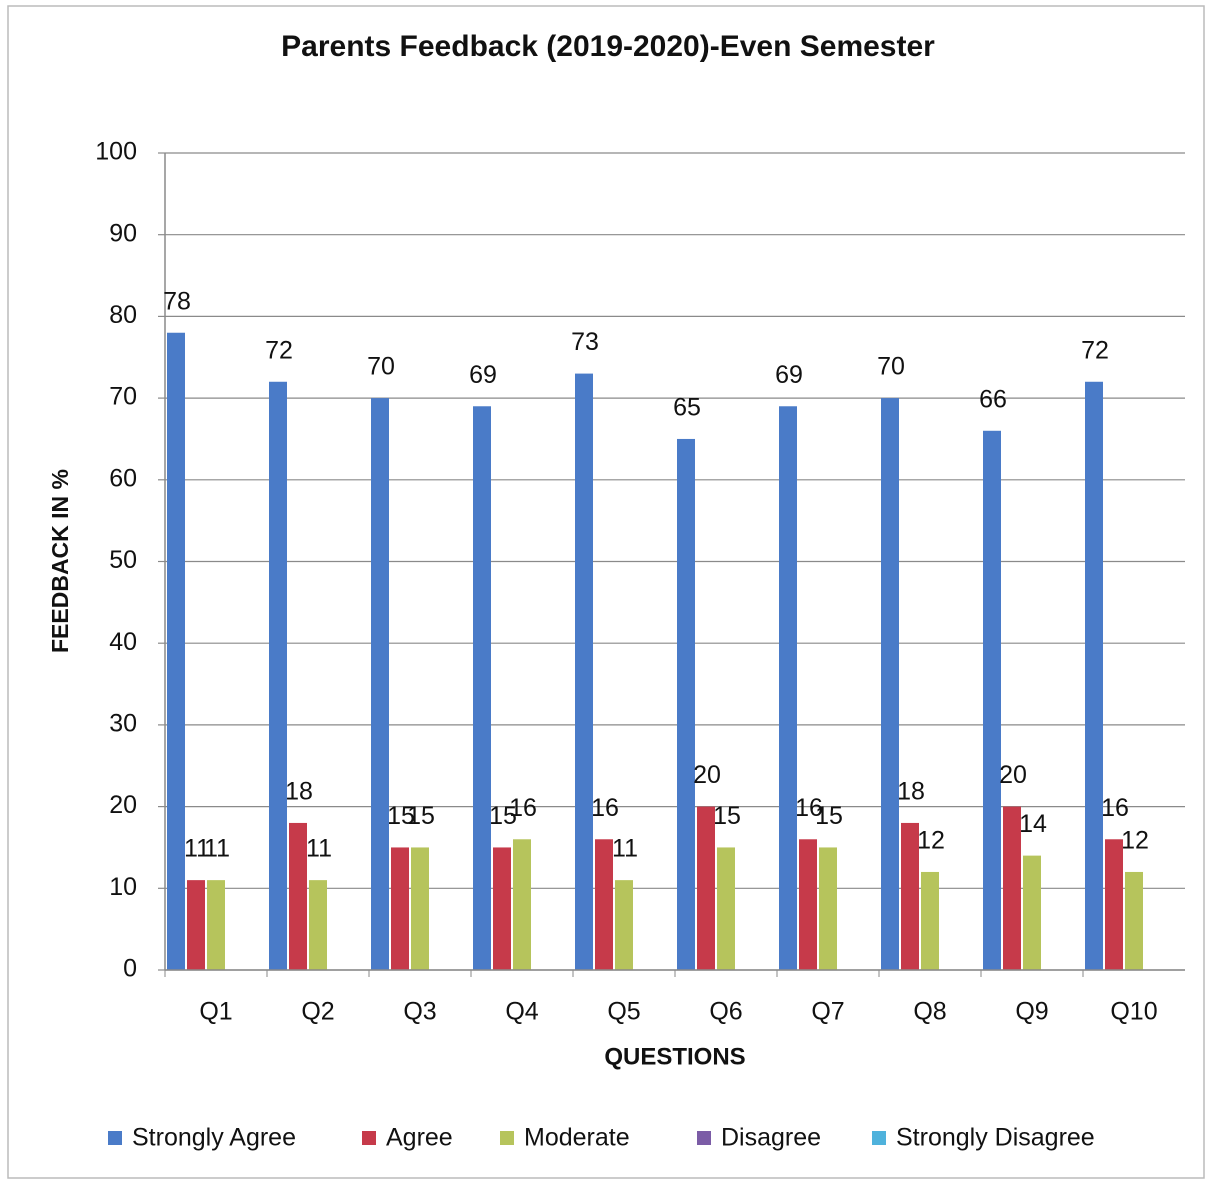 The image size is (1212, 1185). What do you see at coordinates (585, 342) in the screenshot?
I see `data-label: 73` at bounding box center [585, 342].